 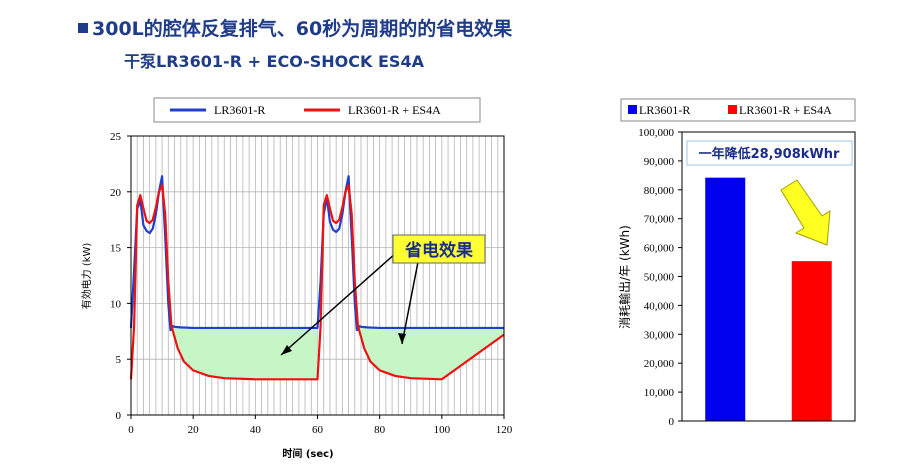 I want to click on bar-y-tick-label: 10,000, so click(x=659, y=393).